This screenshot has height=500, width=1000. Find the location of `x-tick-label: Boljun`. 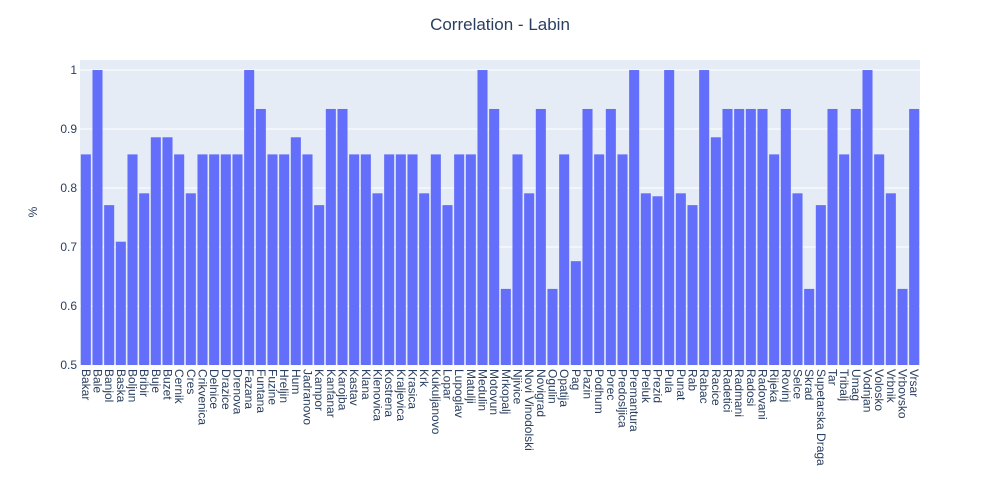

x-tick-label: Boljun is located at coordinates (133, 385).